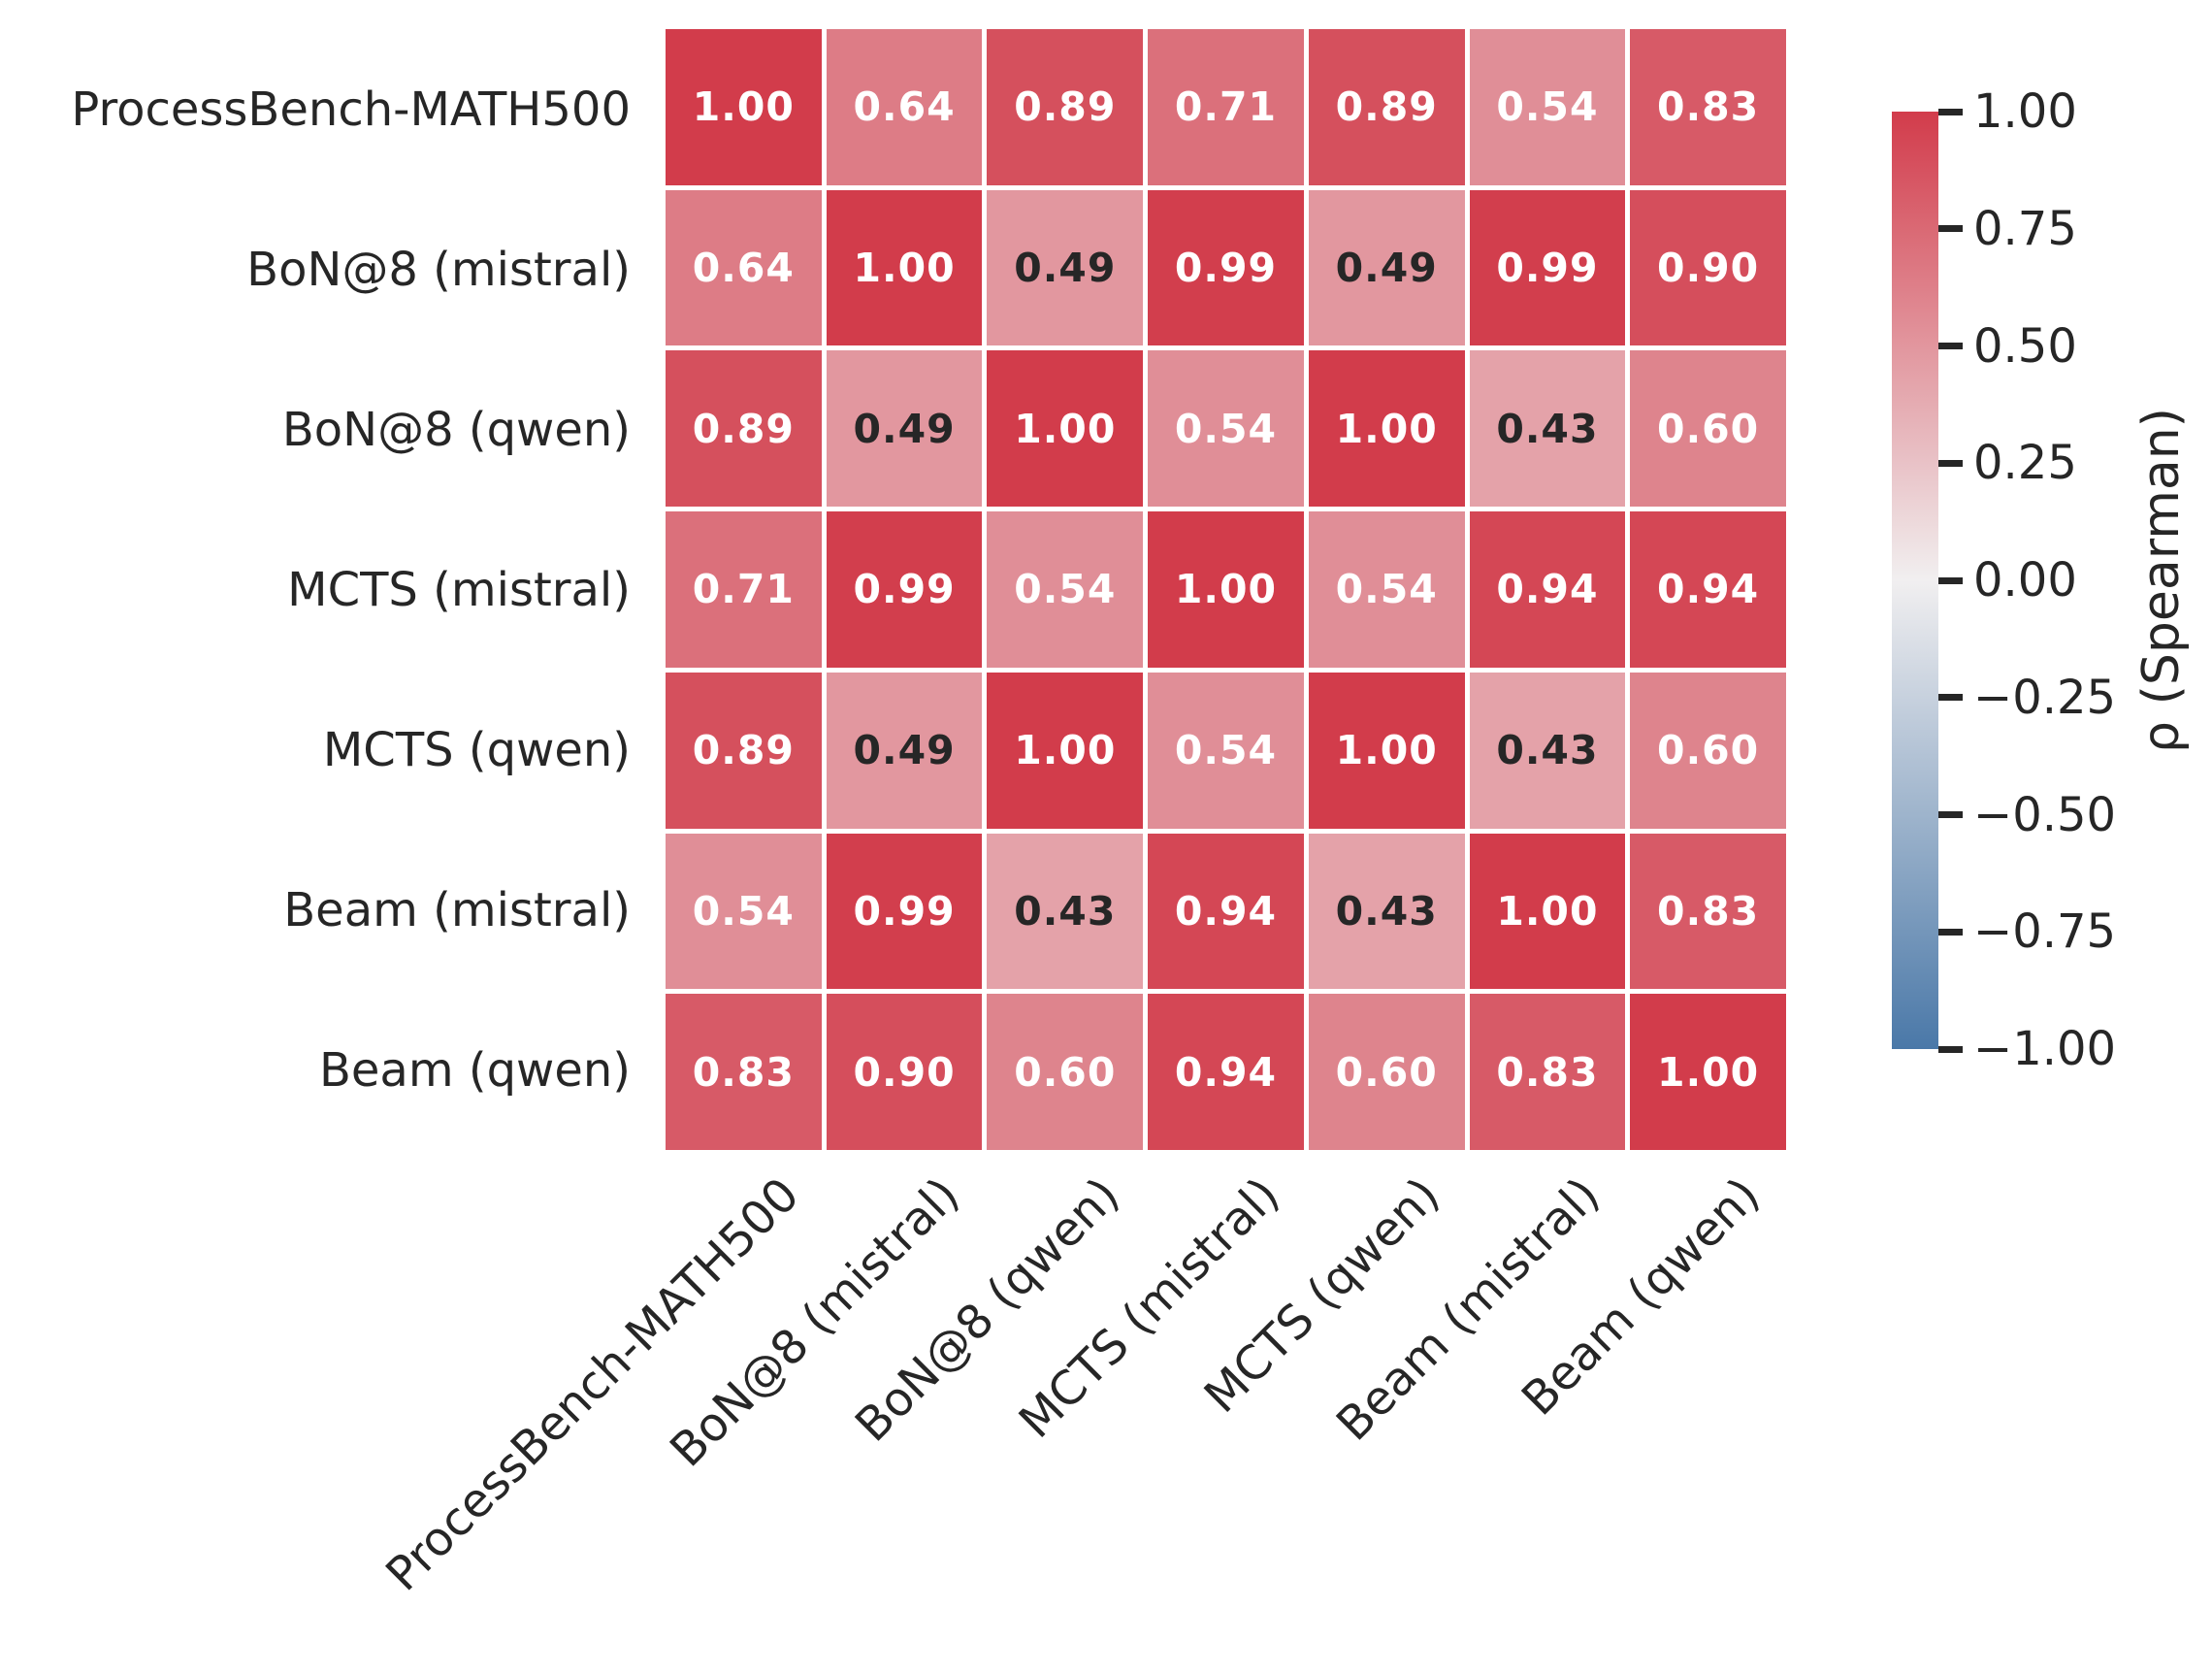 The height and width of the screenshot is (1675, 2212). Describe the element at coordinates (2045, 1049) in the screenshot. I see `colorbar-tick-label: −1.00` at that location.